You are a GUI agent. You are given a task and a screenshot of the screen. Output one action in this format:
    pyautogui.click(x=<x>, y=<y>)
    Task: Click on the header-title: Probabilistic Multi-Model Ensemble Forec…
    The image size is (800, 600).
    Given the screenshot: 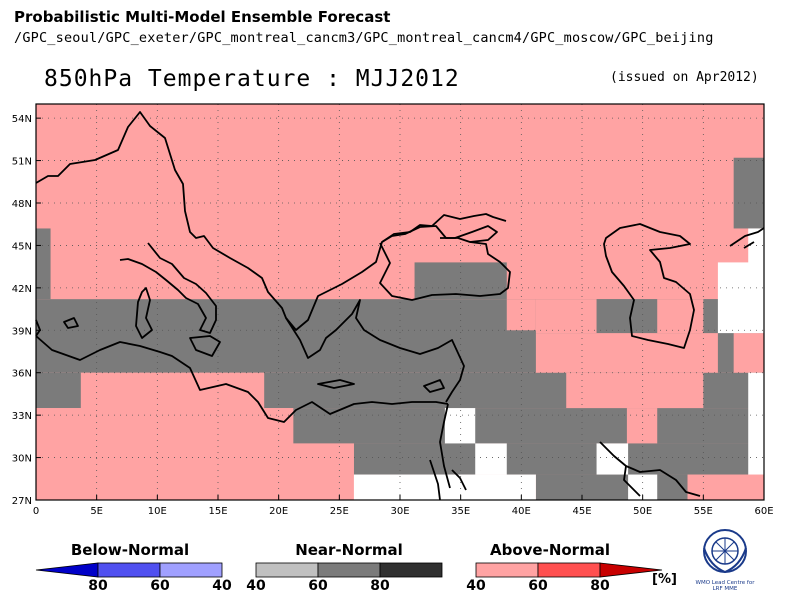 What is the action you would take?
    pyautogui.click(x=202, y=17)
    